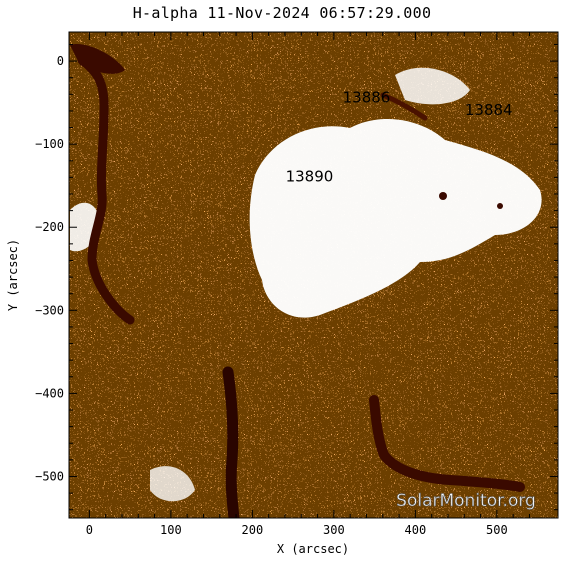 The width and height of the screenshot is (564, 564). What do you see at coordinates (432, 86) in the screenshot?
I see `plage-region-north` at bounding box center [432, 86].